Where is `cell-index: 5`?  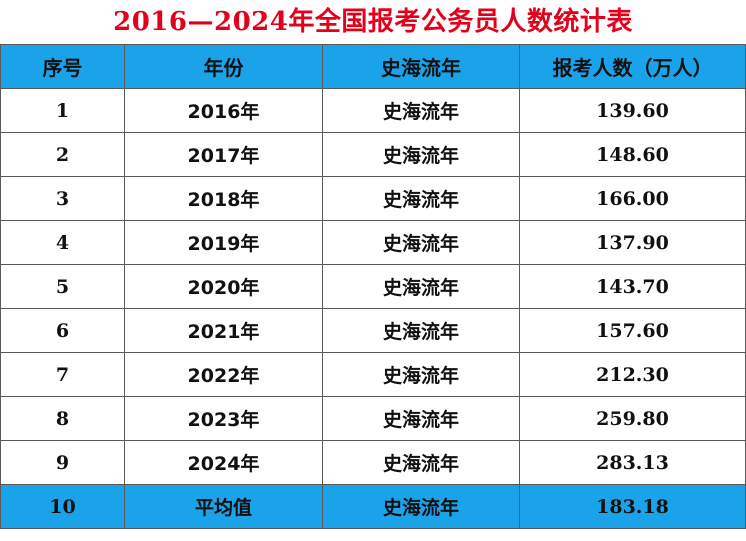 cell-index: 5 is located at coordinates (62, 286).